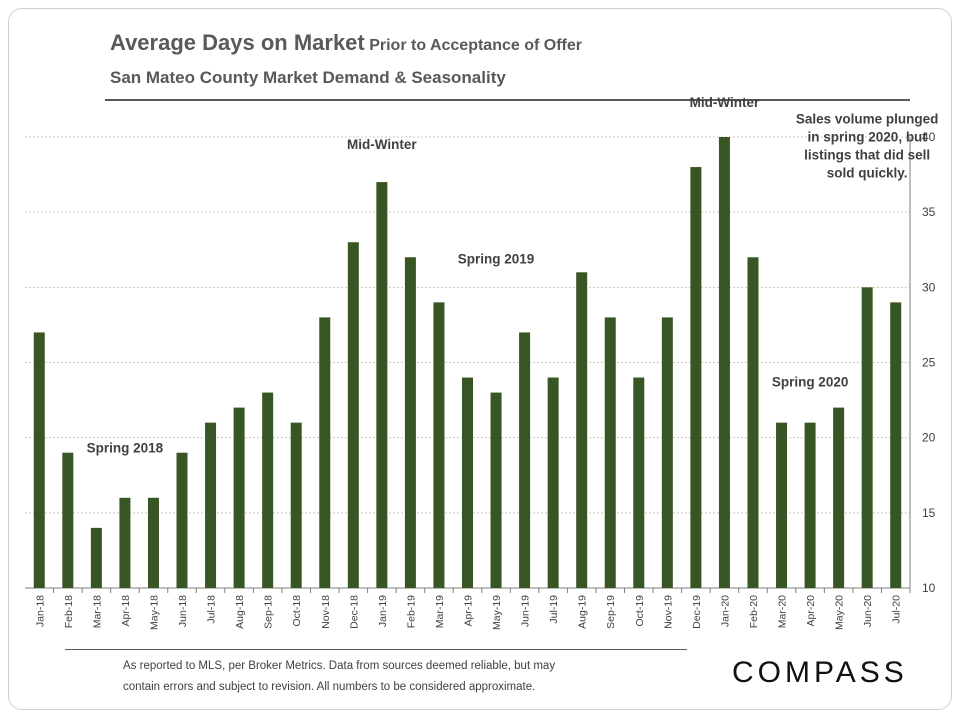  I want to click on x-tick-label: Aug-18, so click(240, 612).